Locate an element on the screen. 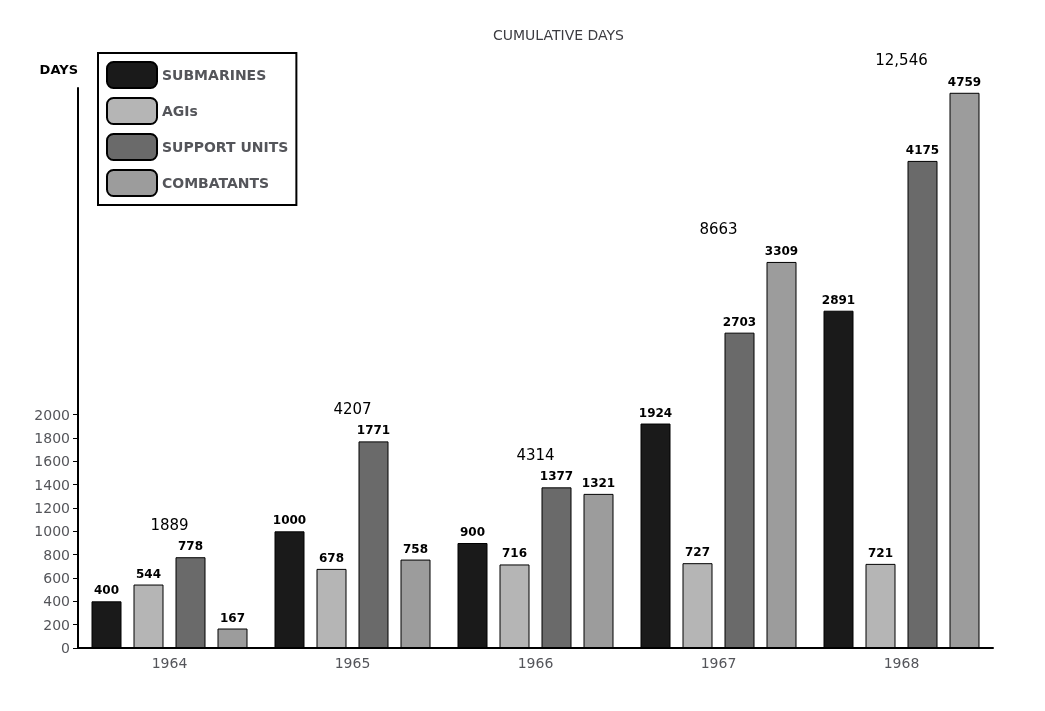  x-tick-label: 1968 is located at coordinates (901, 663).